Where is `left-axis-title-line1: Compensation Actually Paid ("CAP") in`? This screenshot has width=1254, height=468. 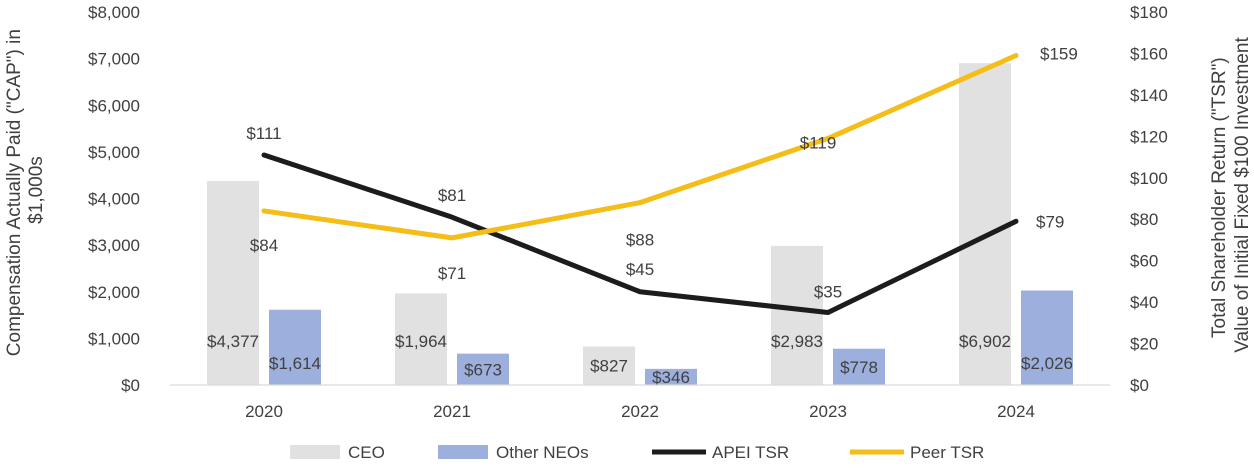
left-axis-title-line1: Compensation Actually Paid ("CAP") in is located at coordinates (14, 192).